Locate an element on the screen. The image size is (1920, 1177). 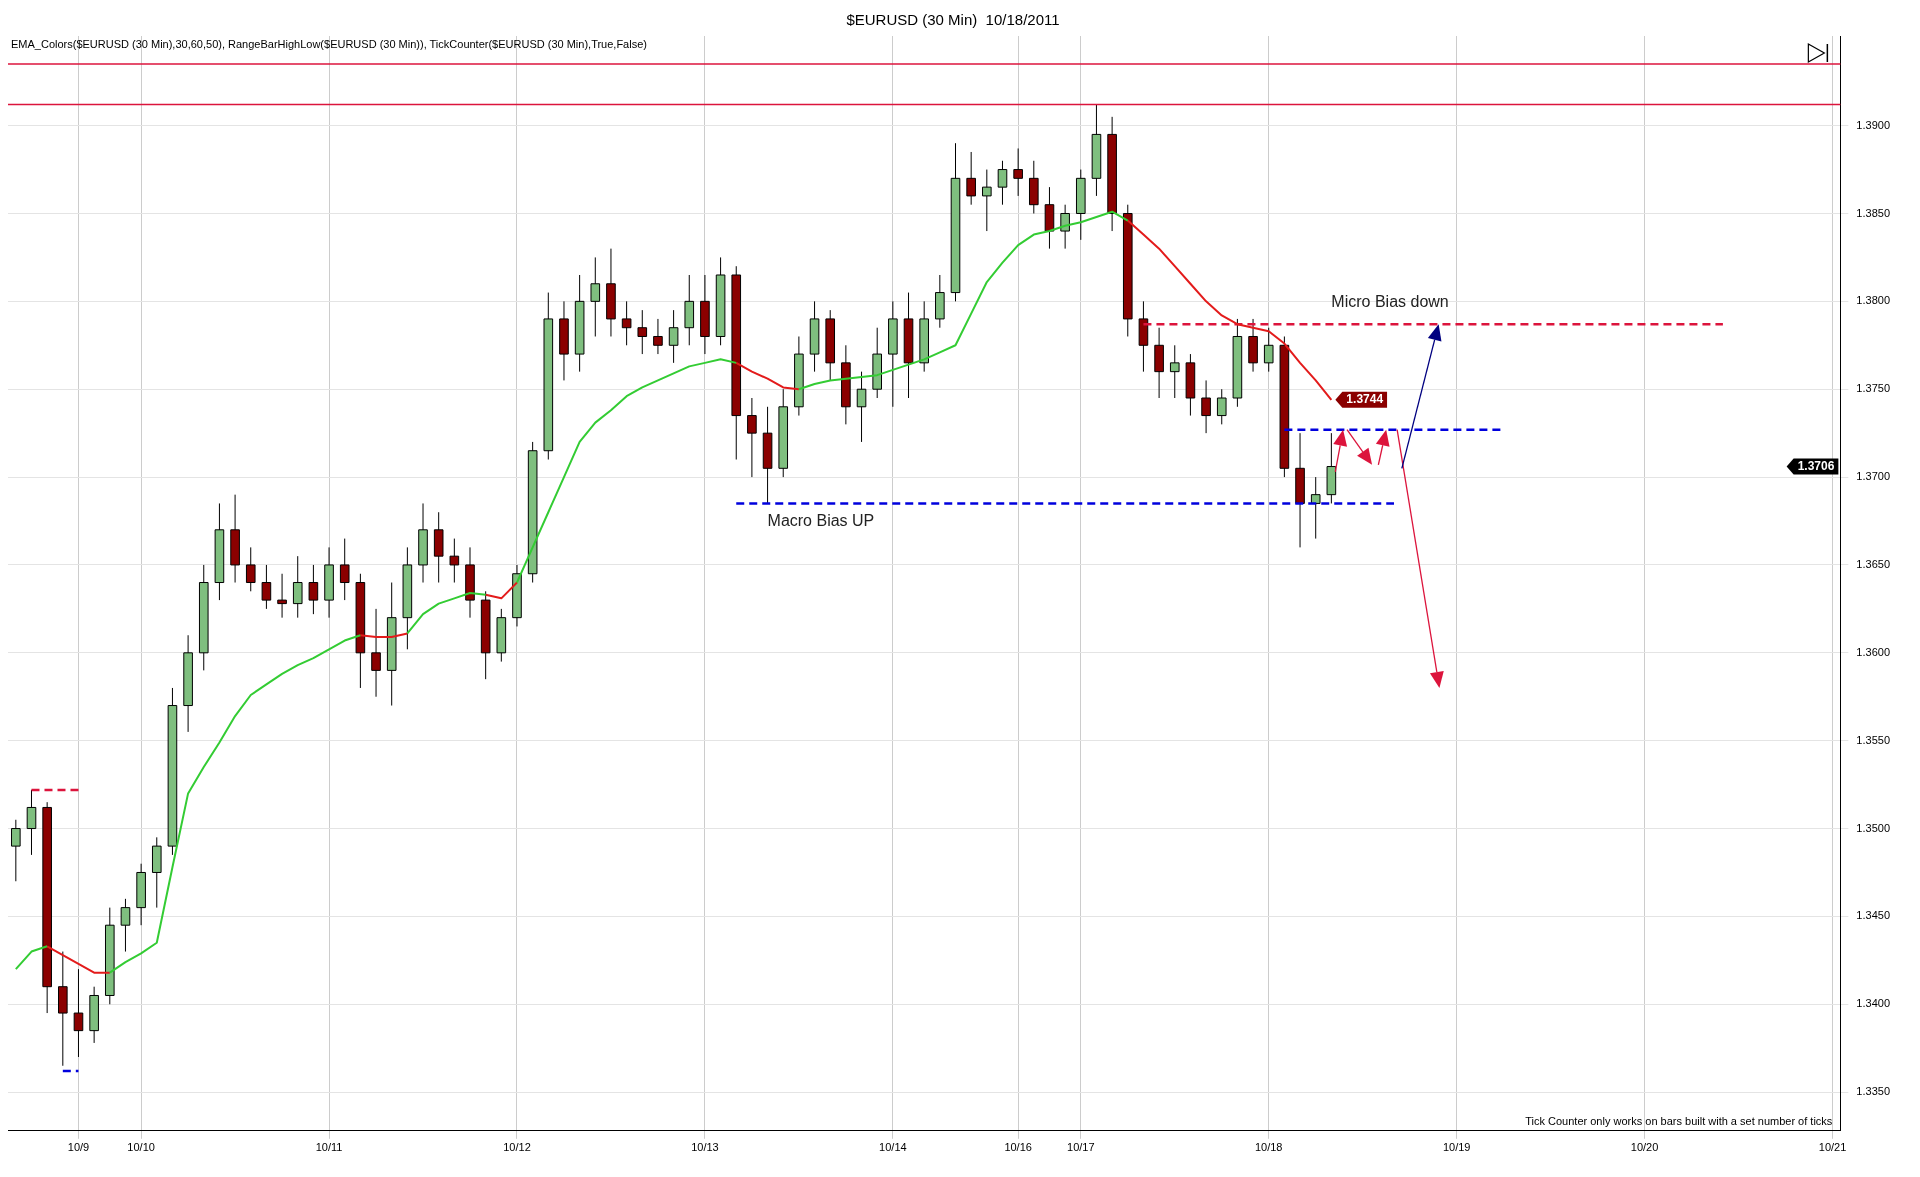
series-label: Micro Bias down is located at coordinates (1390, 301).